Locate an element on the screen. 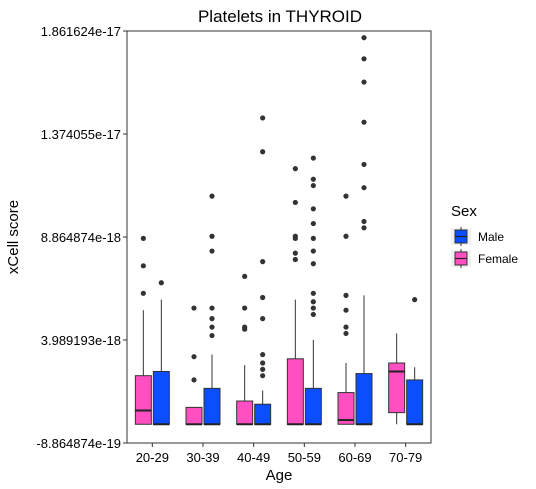  legend-label-female: Female is located at coordinates (498, 259).